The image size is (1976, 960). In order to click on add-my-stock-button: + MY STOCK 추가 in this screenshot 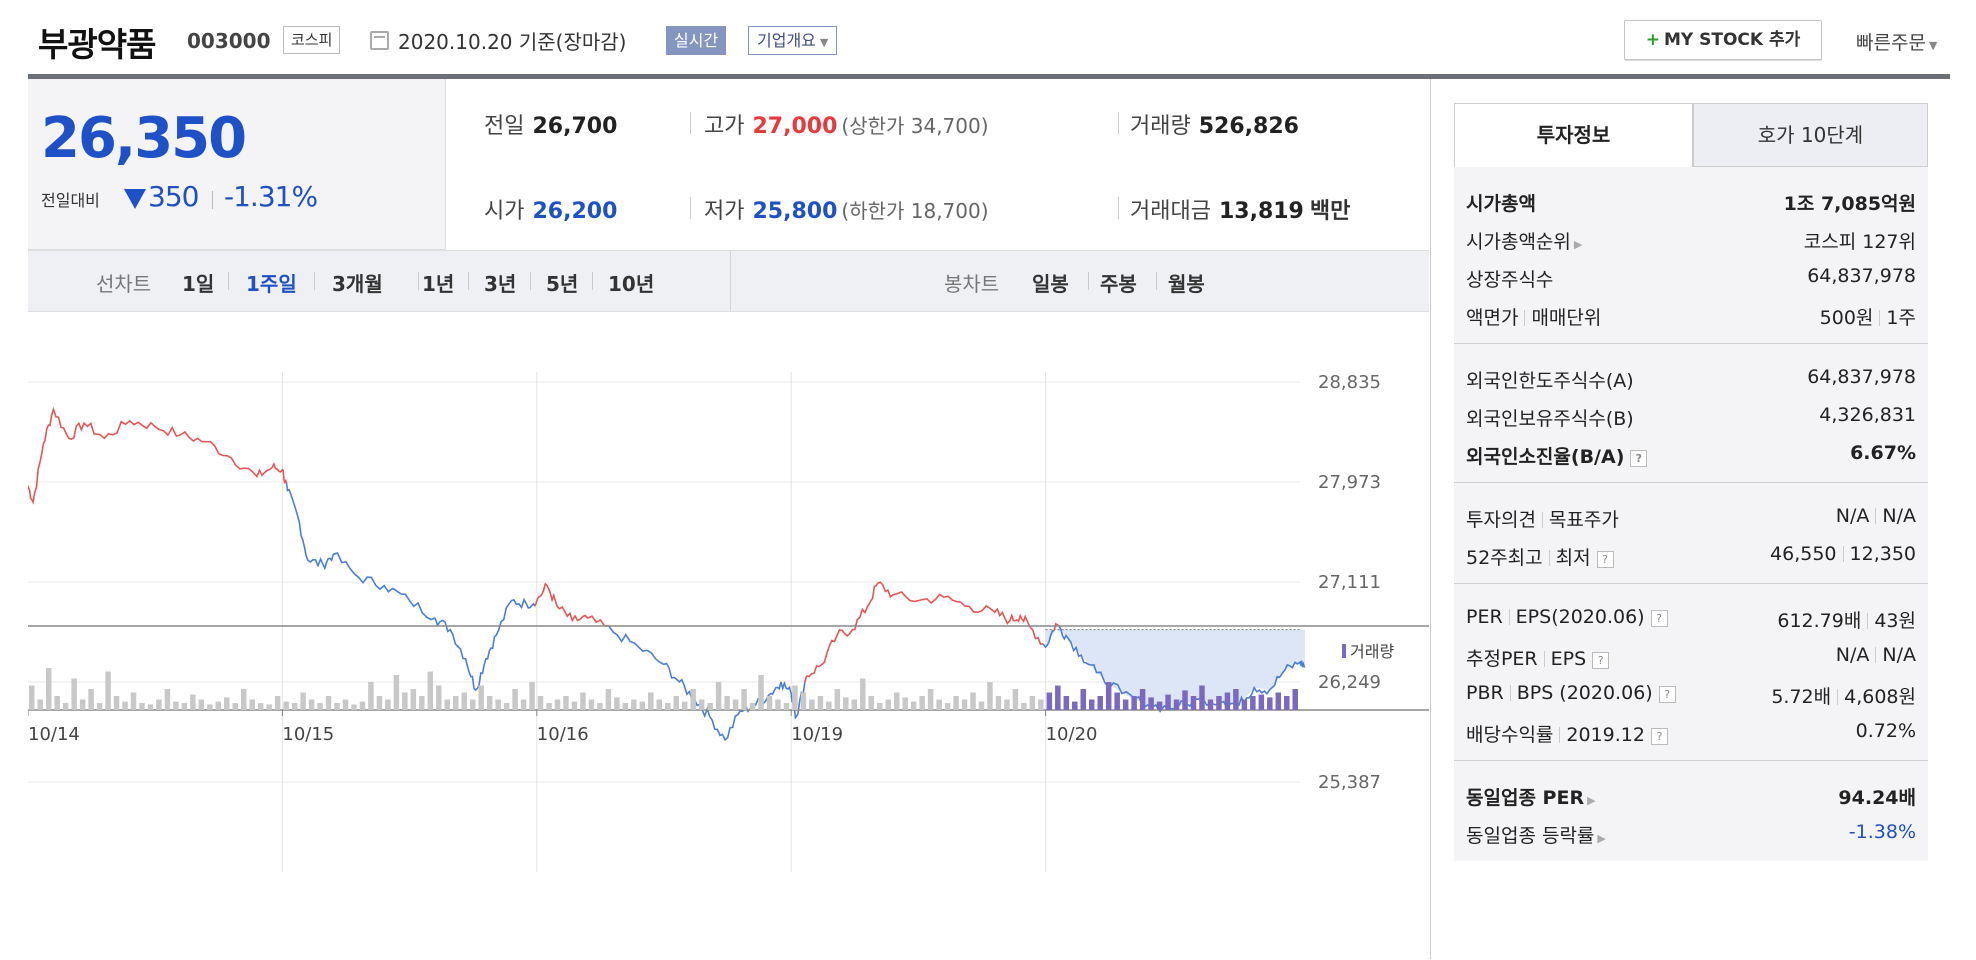, I will do `click(1723, 40)`.